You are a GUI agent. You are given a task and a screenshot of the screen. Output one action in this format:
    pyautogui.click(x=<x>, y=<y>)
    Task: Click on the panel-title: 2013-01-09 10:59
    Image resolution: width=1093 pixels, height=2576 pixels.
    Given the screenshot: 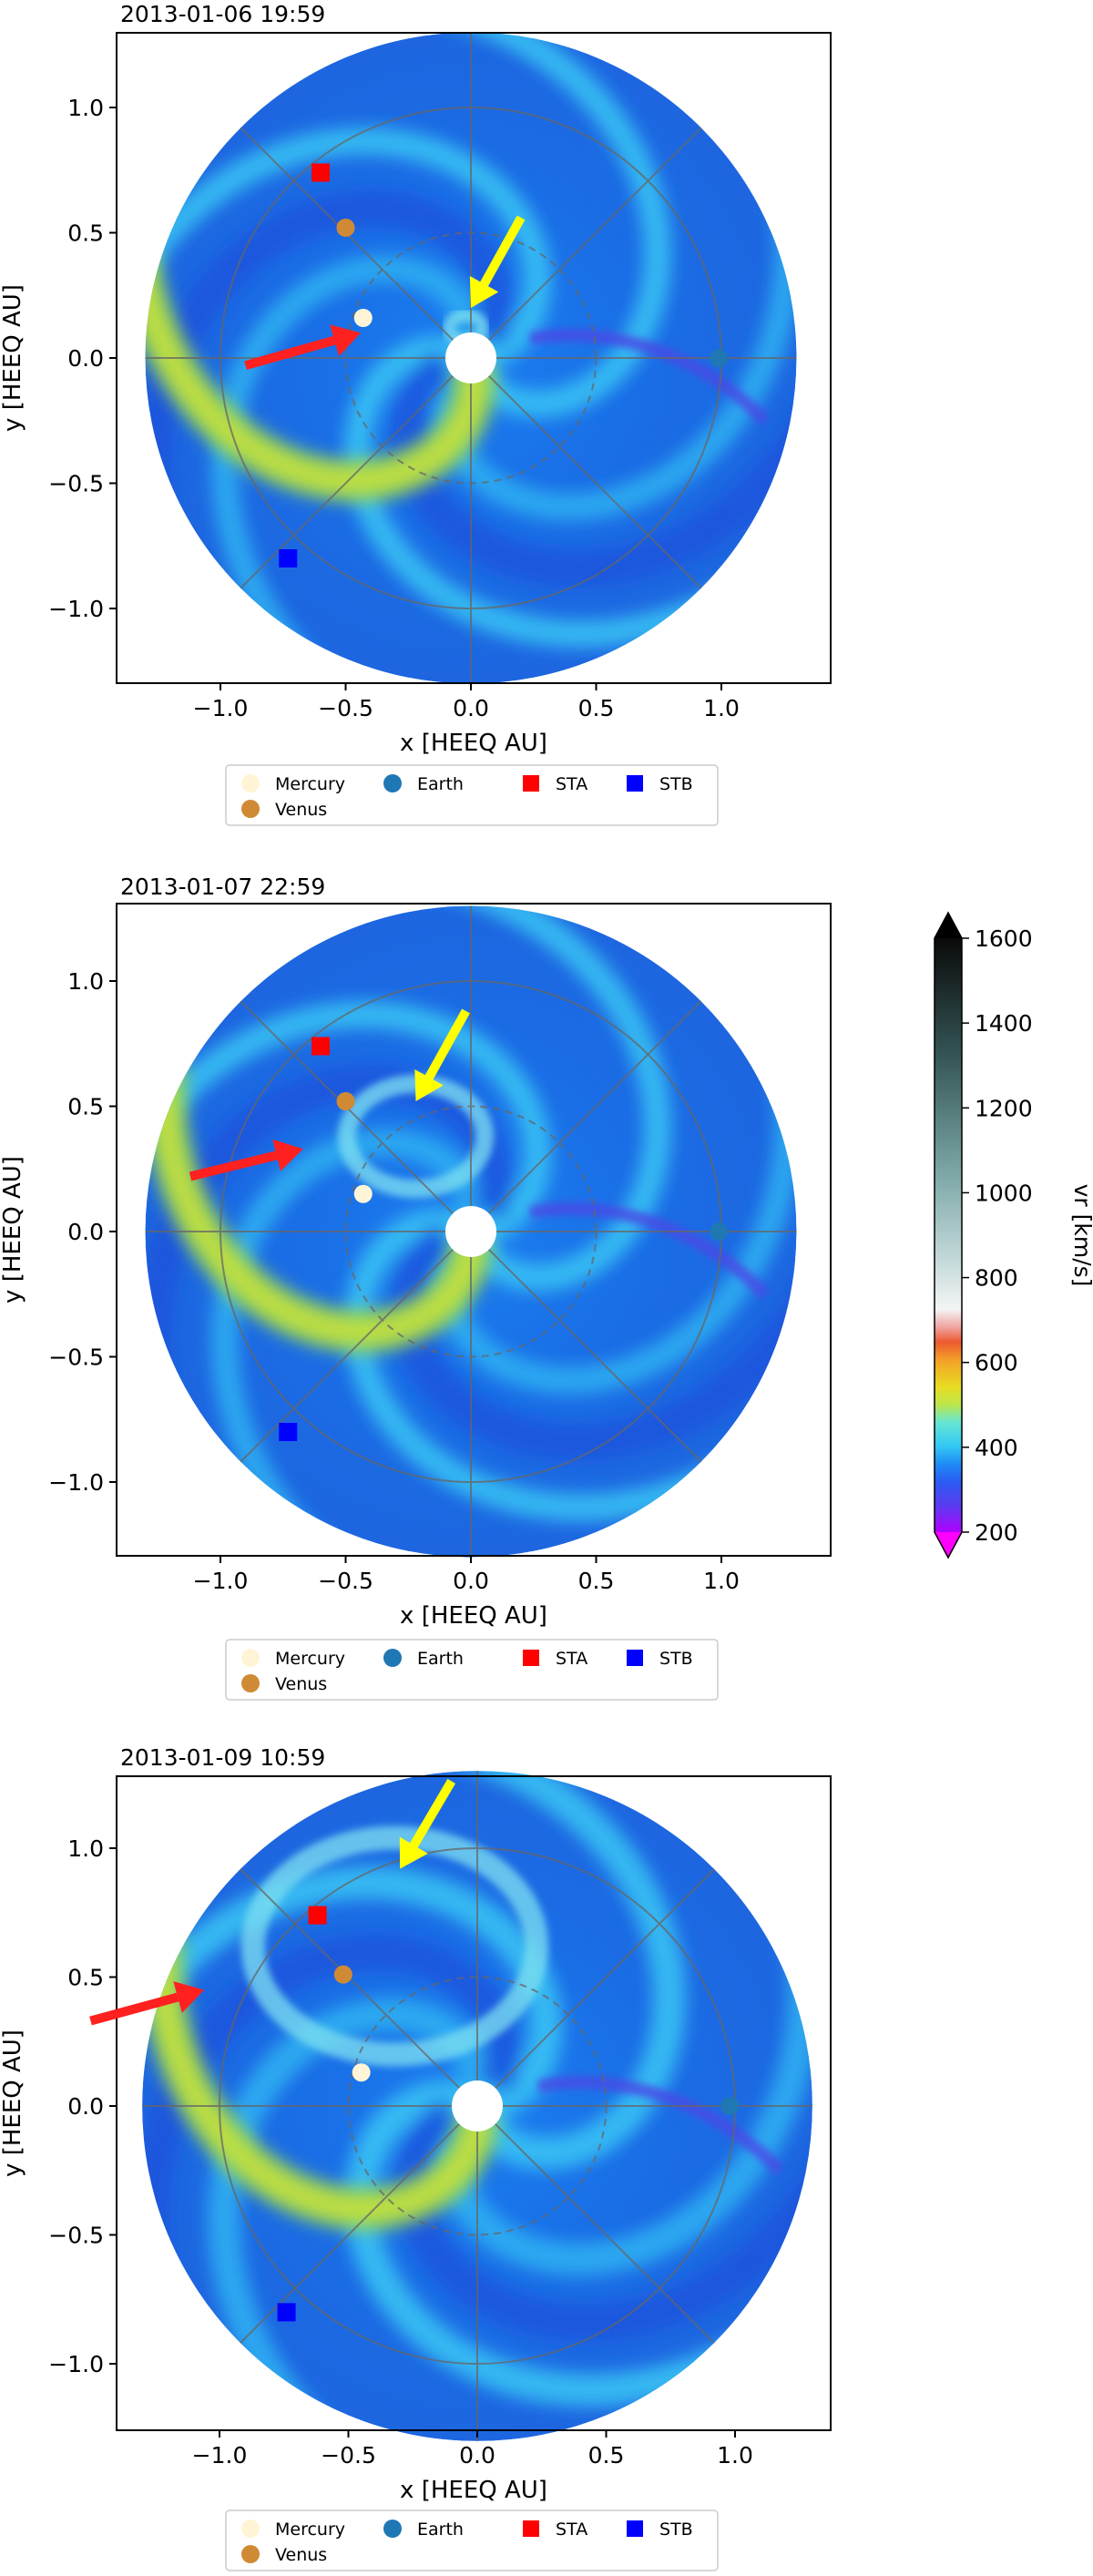 What is the action you would take?
    pyautogui.click(x=223, y=1757)
    